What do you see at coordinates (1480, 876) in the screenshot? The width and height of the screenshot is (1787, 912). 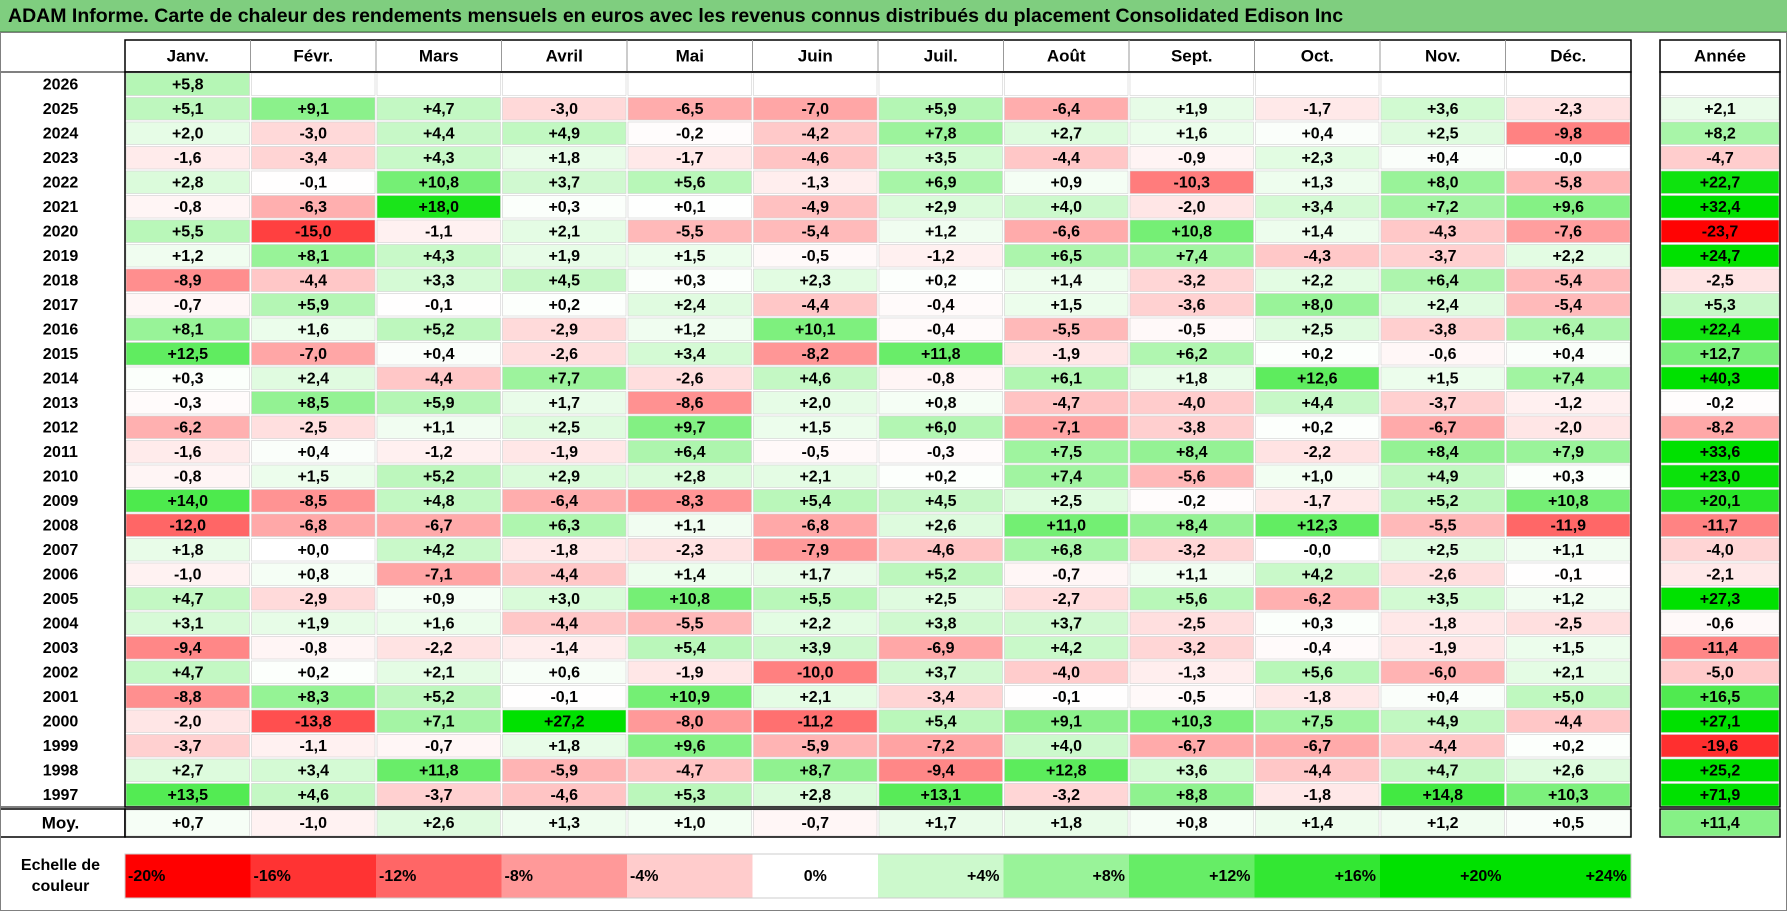 I see `scale-step-label: +20%` at bounding box center [1480, 876].